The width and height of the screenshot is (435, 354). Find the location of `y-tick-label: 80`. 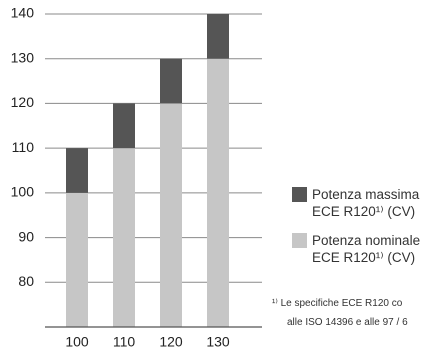

y-tick-label: 80 is located at coordinates (26, 281).